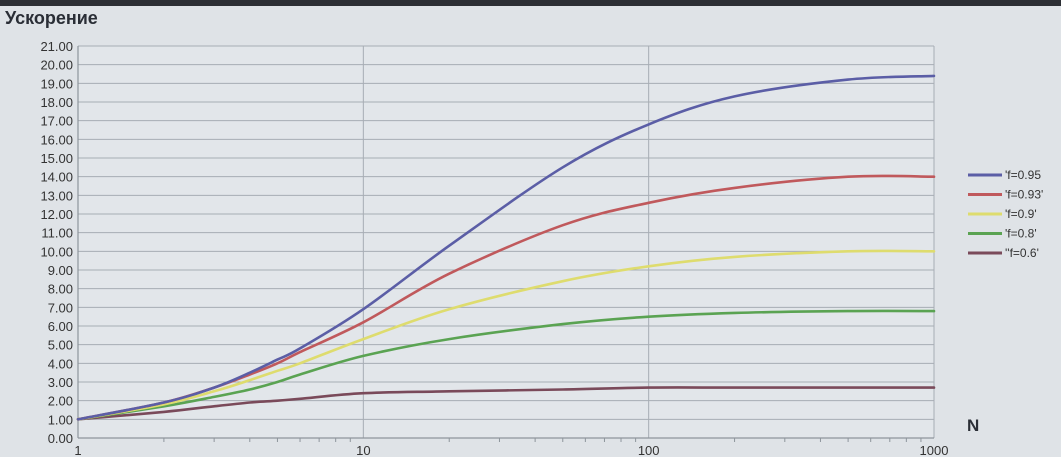 The image size is (1061, 457). Describe the element at coordinates (56, 158) in the screenshot. I see `y-tick-label: 15.00` at that location.